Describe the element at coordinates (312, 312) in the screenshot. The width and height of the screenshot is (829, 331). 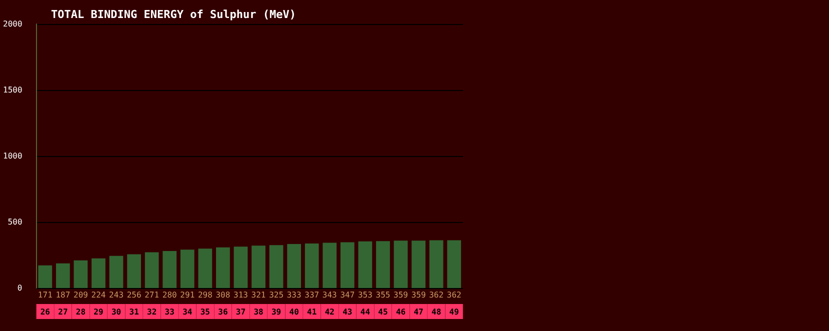
I see `x-tick-label: 41` at that location.